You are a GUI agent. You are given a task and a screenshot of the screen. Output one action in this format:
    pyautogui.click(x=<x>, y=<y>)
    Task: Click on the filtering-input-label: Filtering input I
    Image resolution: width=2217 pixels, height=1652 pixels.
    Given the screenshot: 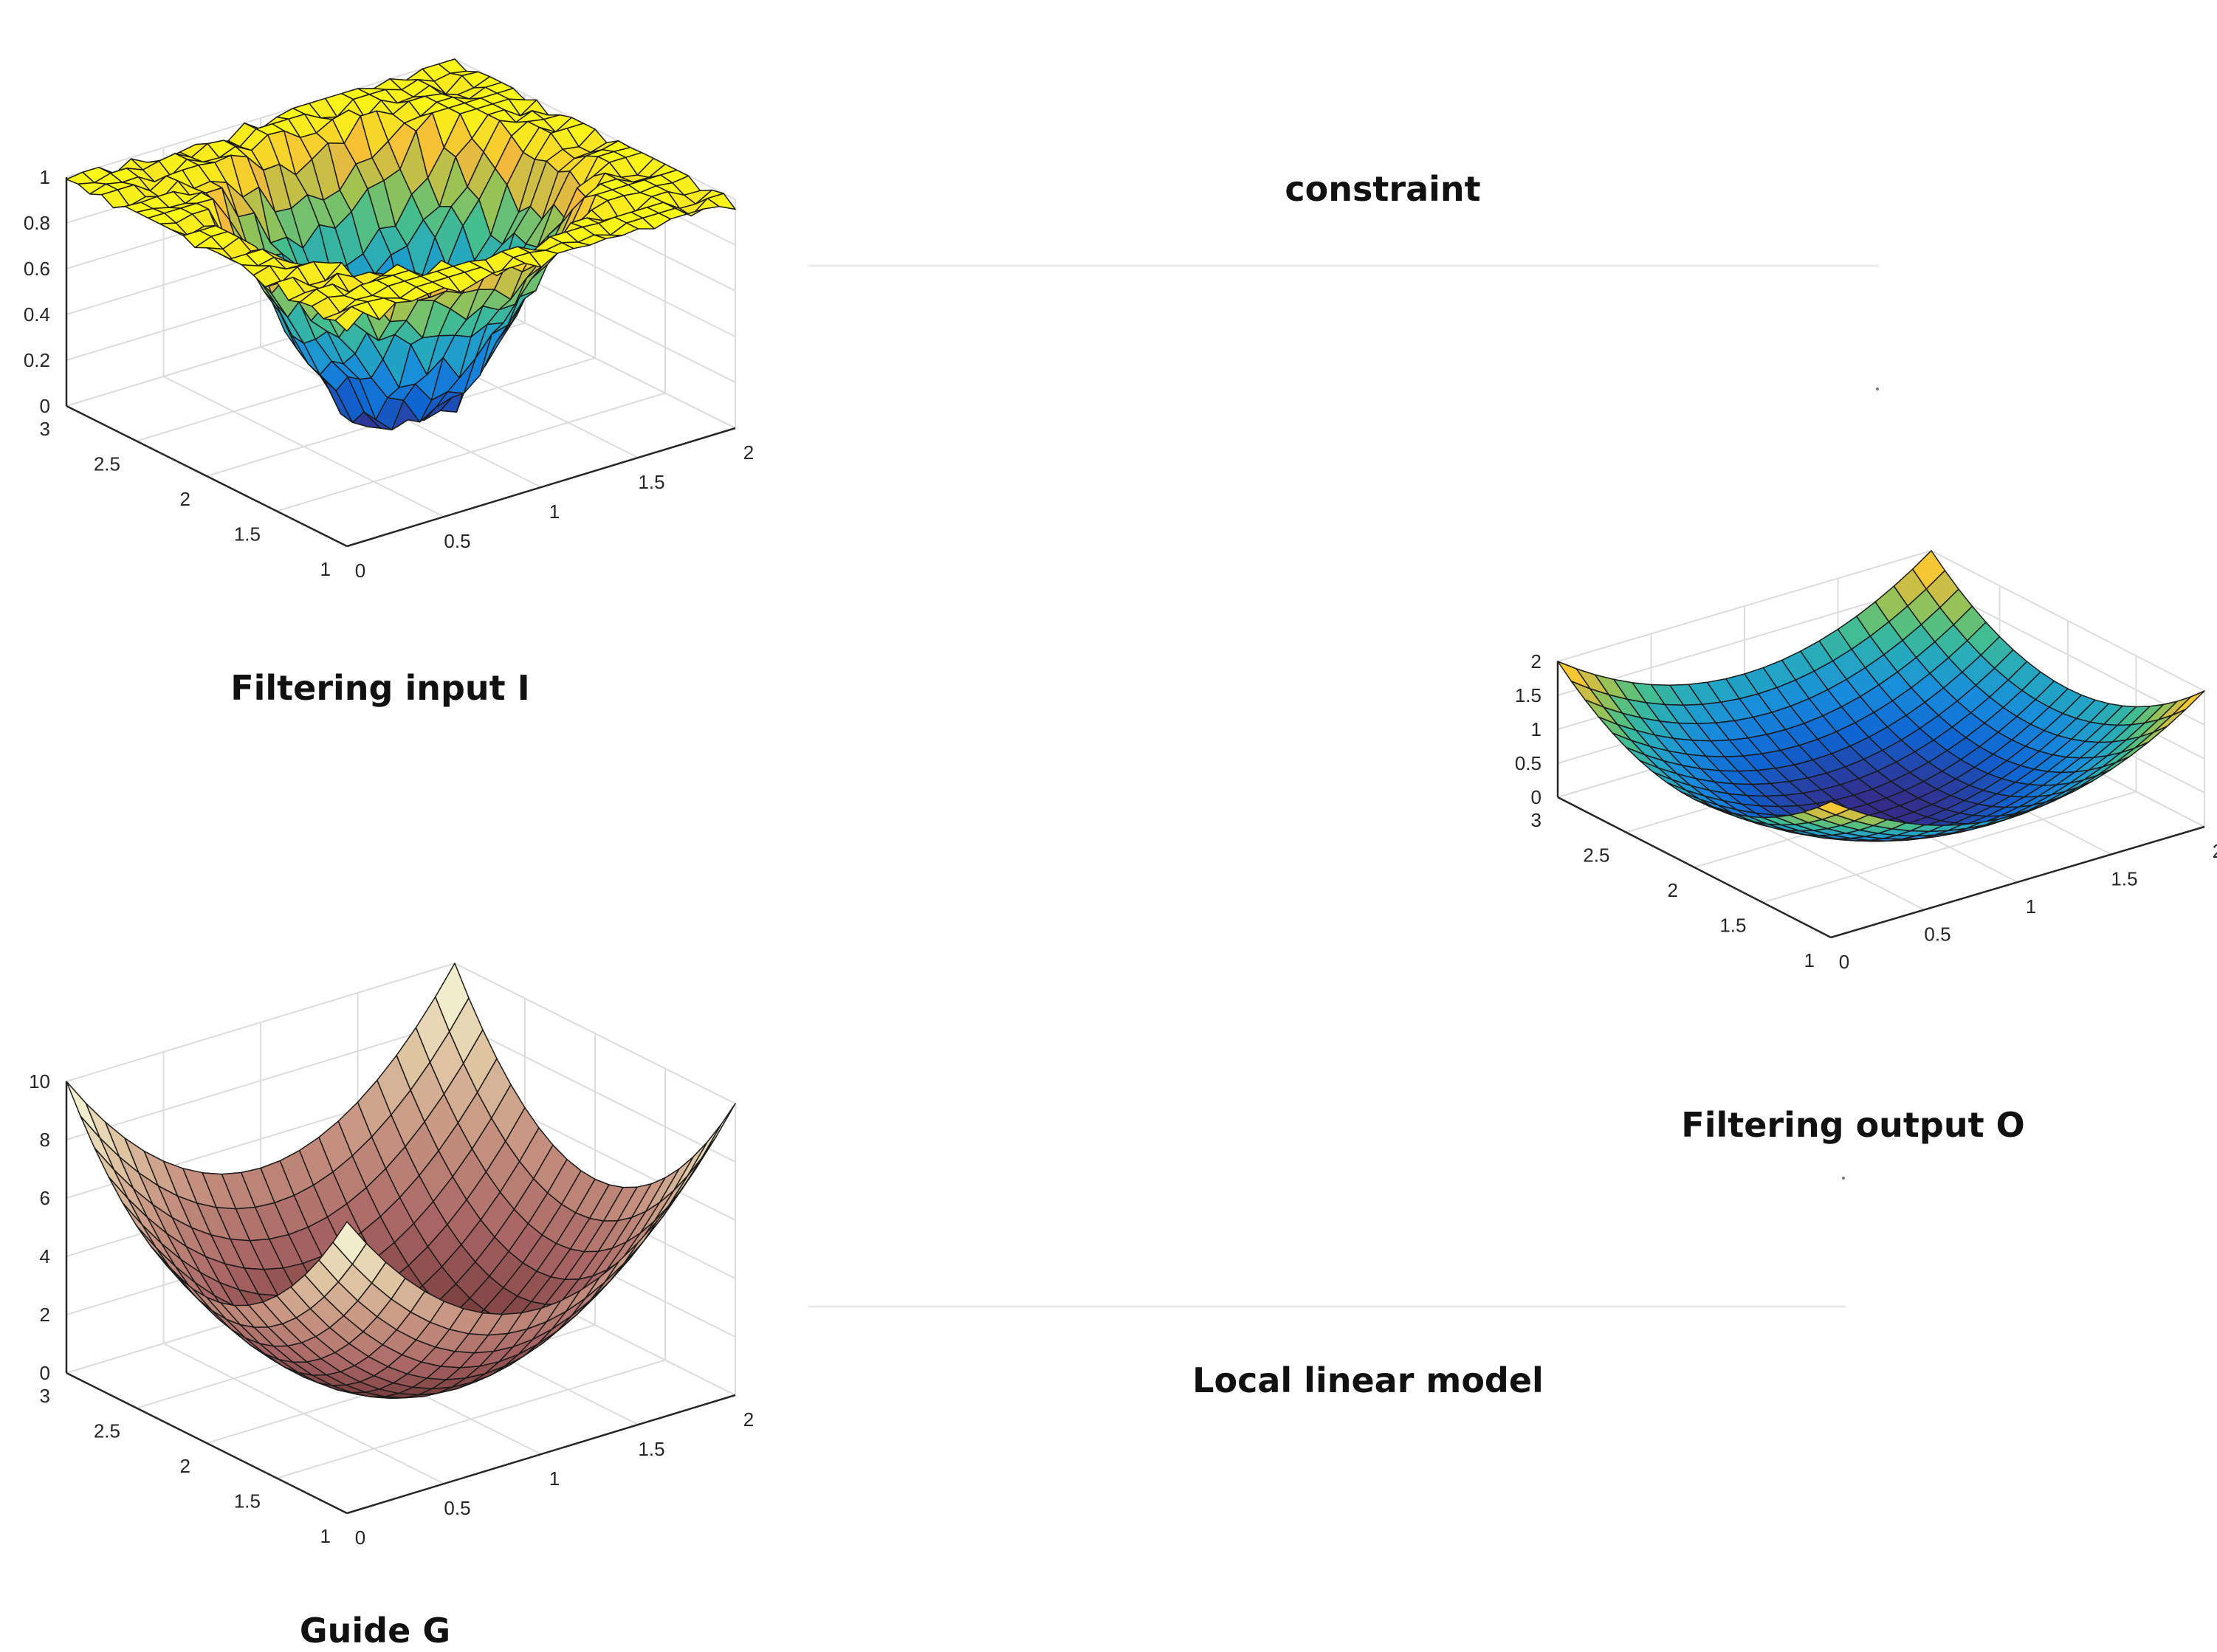 What is the action you would take?
    pyautogui.click(x=380, y=688)
    